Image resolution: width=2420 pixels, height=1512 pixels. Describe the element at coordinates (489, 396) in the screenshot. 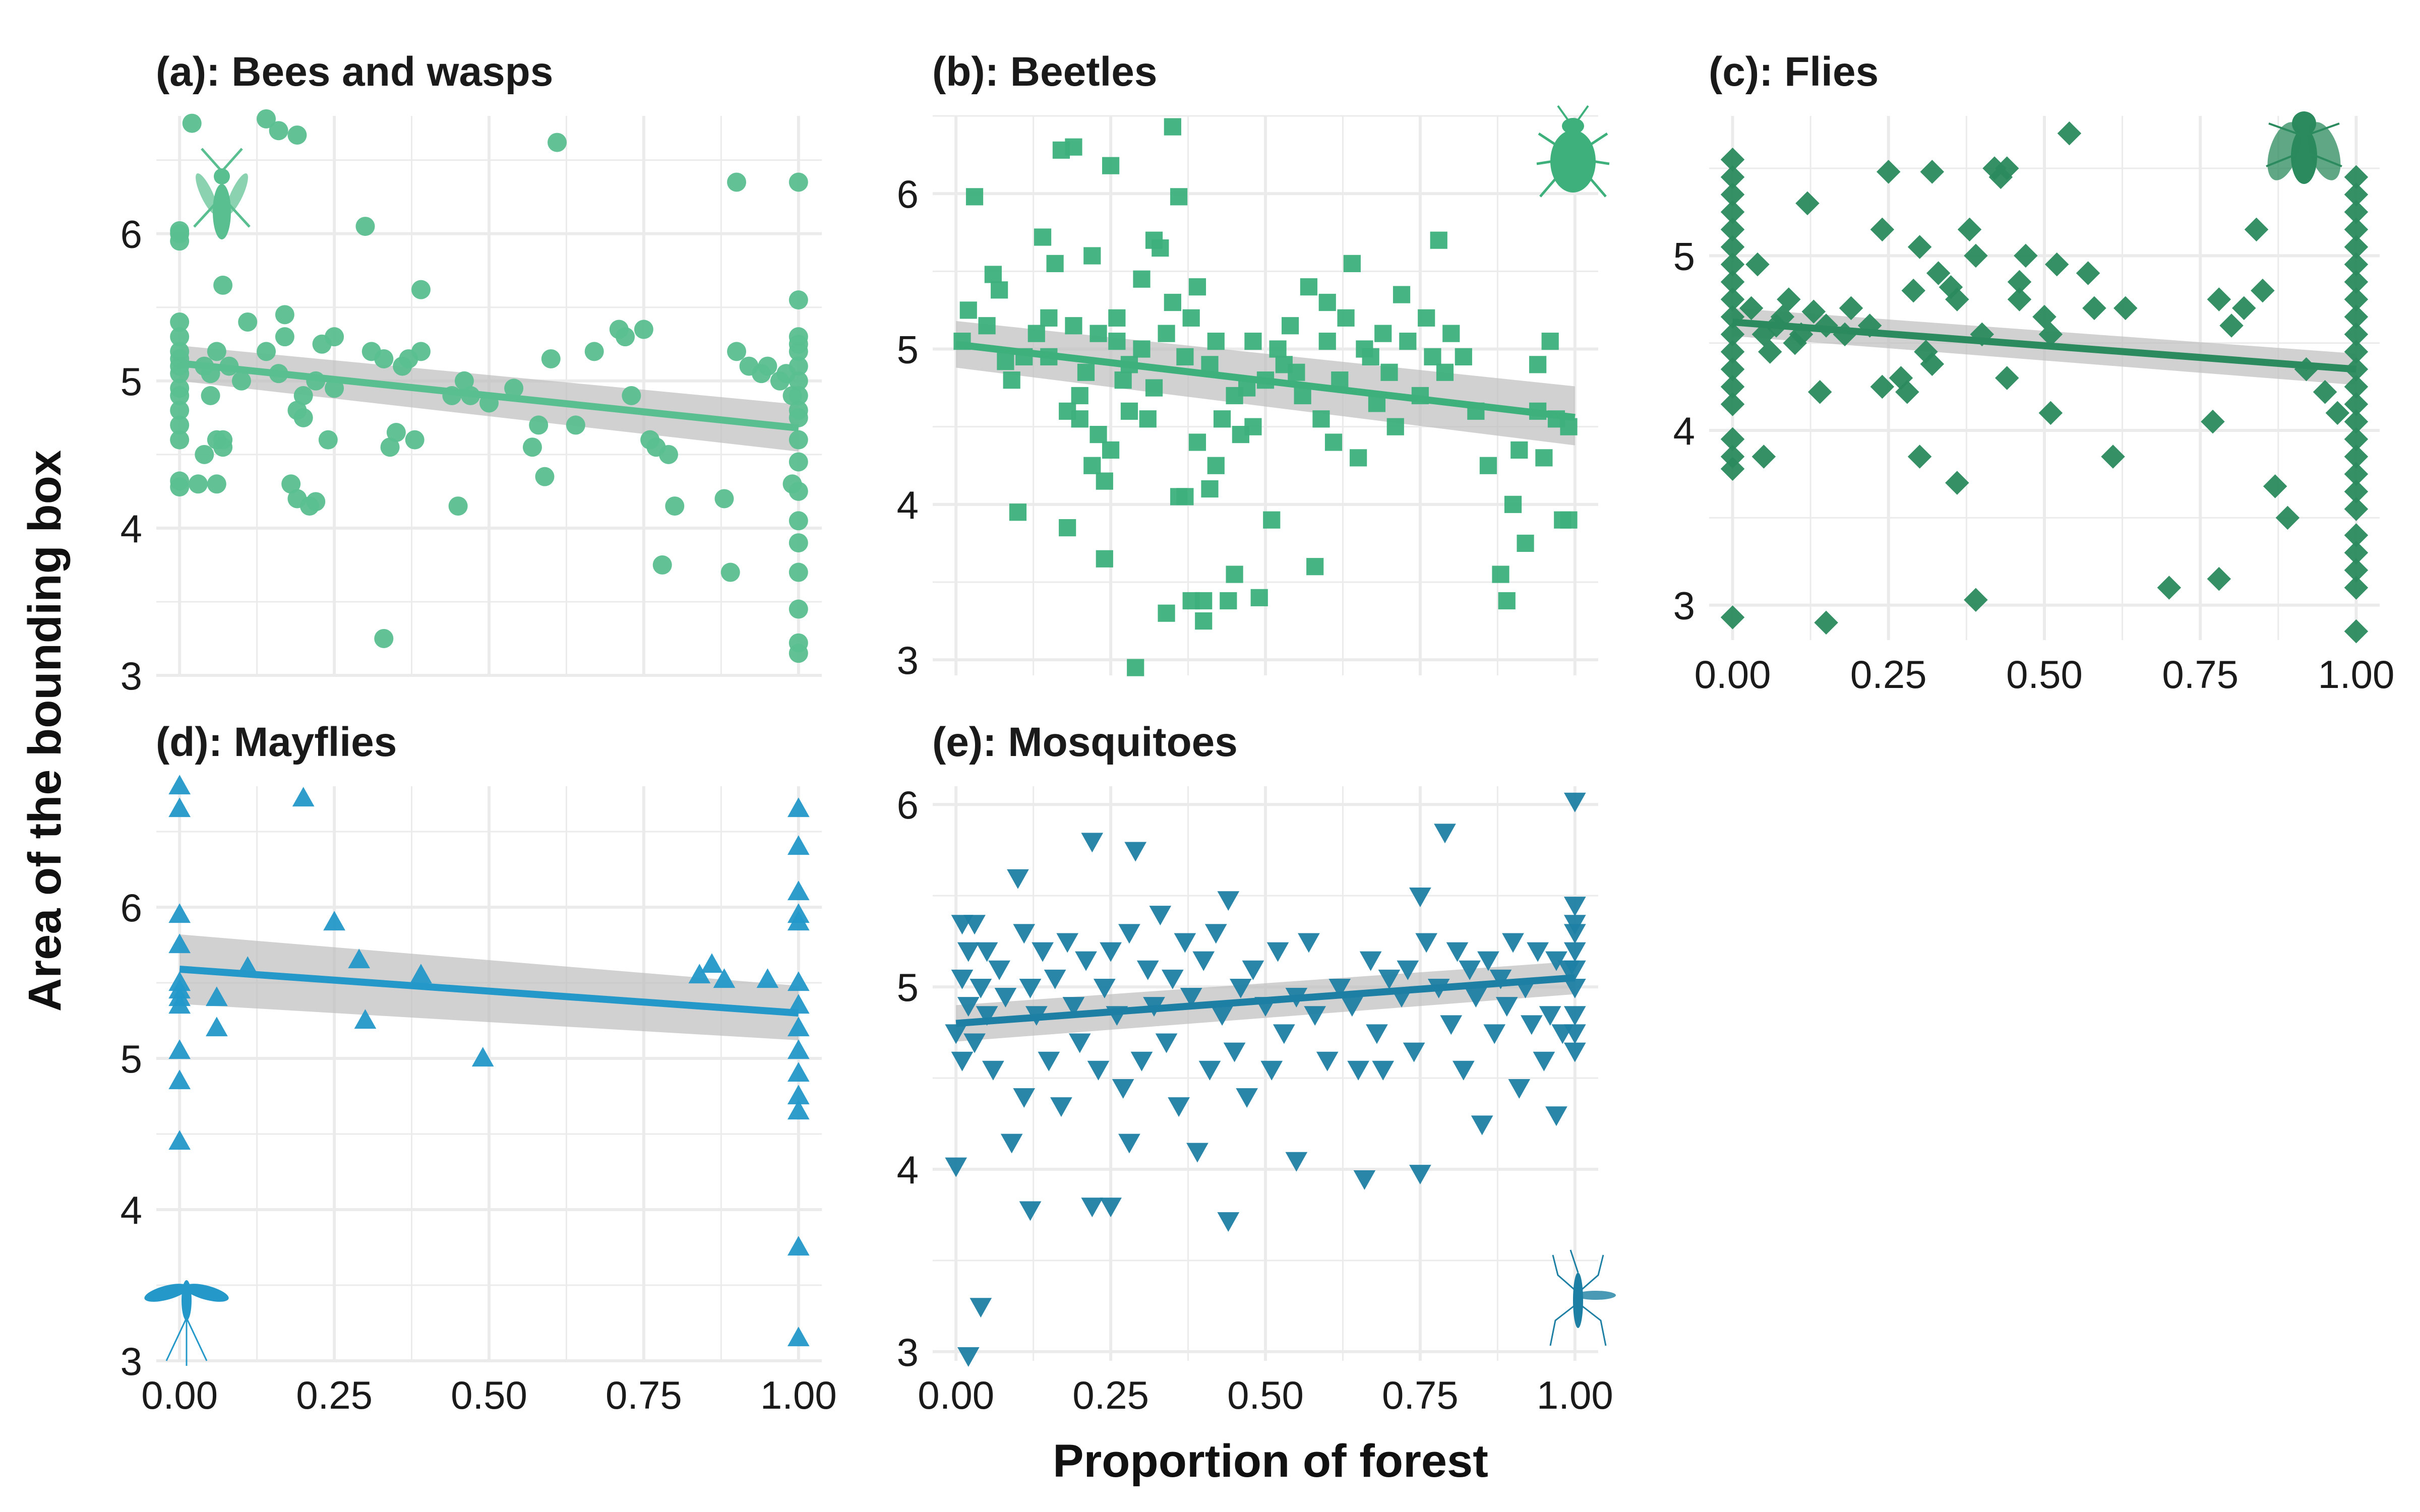

I see `trend-line` at that location.